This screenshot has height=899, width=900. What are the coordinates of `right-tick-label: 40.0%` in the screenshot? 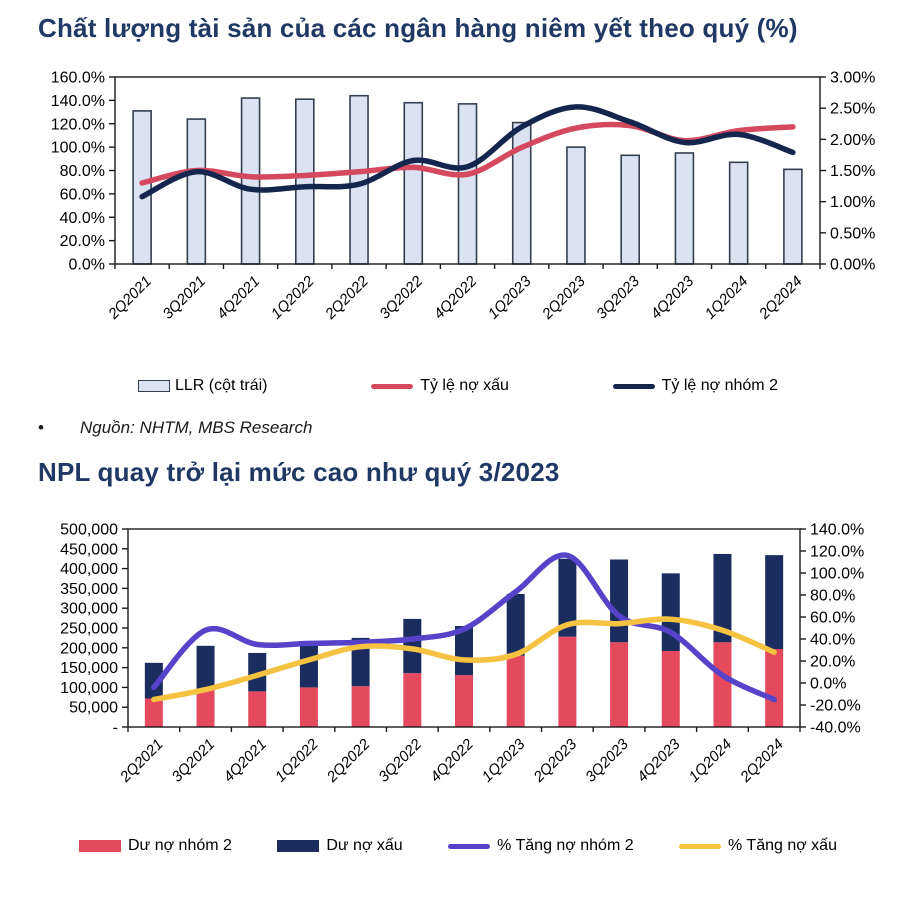 It's located at (832, 640).